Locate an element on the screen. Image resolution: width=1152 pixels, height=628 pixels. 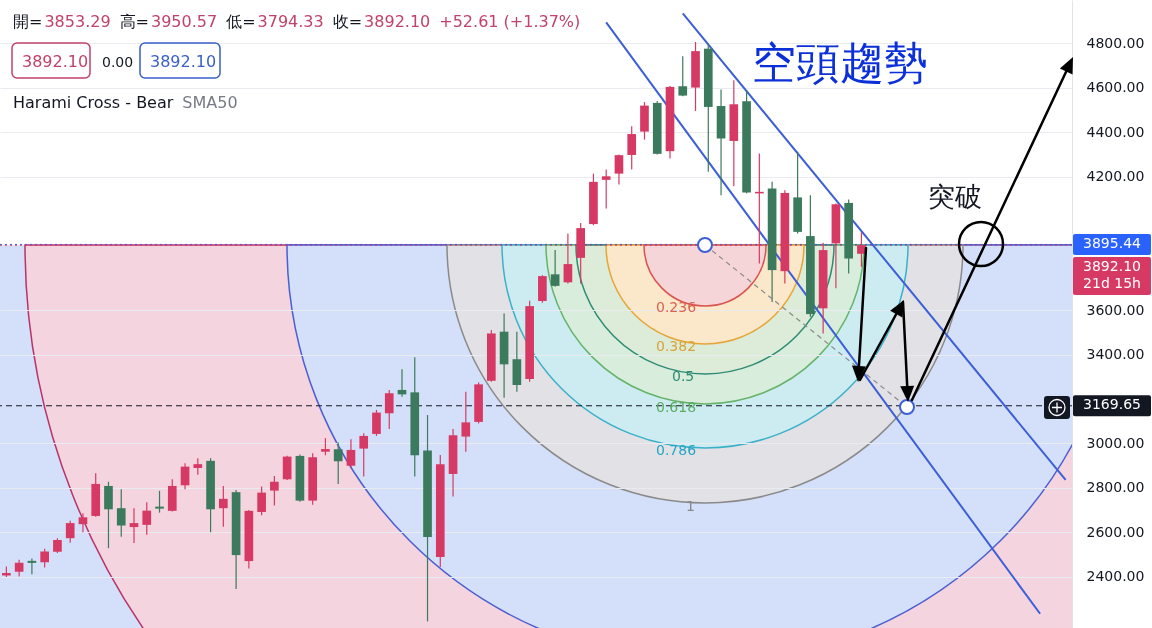
y-tick-label: 3600.00 is located at coordinates (1115, 309).